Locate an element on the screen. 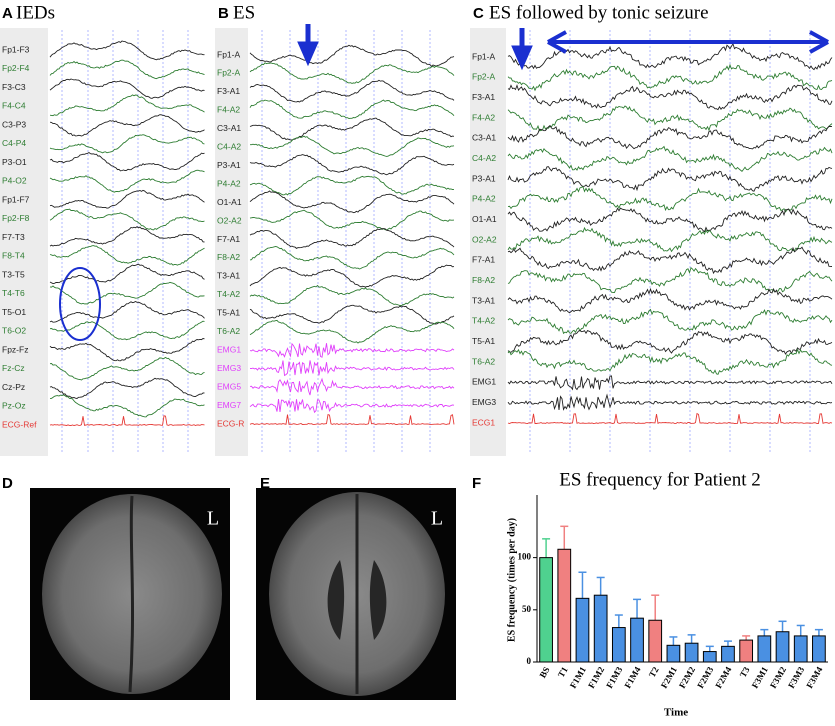  panel-label: A is located at coordinates (7, 13).